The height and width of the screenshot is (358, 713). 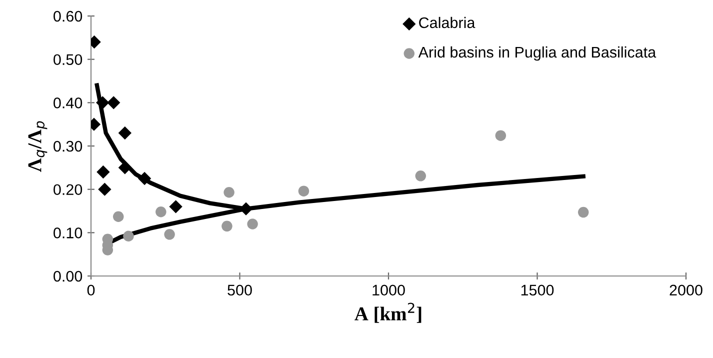 I want to click on y-tick-label: 0.60, so click(x=68, y=16).